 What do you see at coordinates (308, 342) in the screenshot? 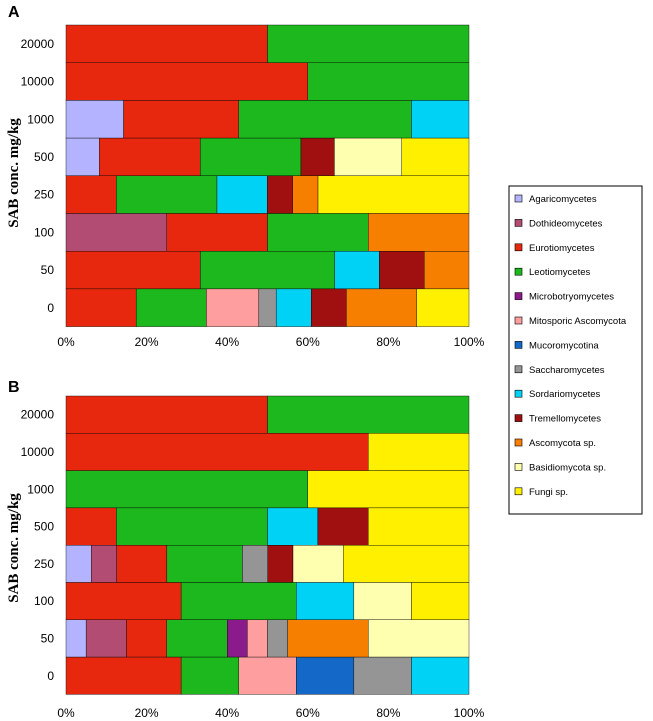
I see `x-tick-label-a: 60%` at bounding box center [308, 342].